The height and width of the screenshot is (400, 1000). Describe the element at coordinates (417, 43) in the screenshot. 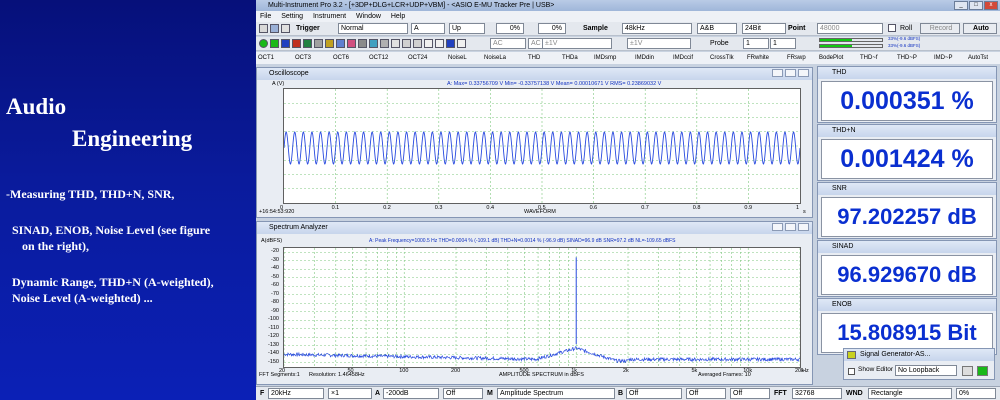

I see `marker-icon` at that location.